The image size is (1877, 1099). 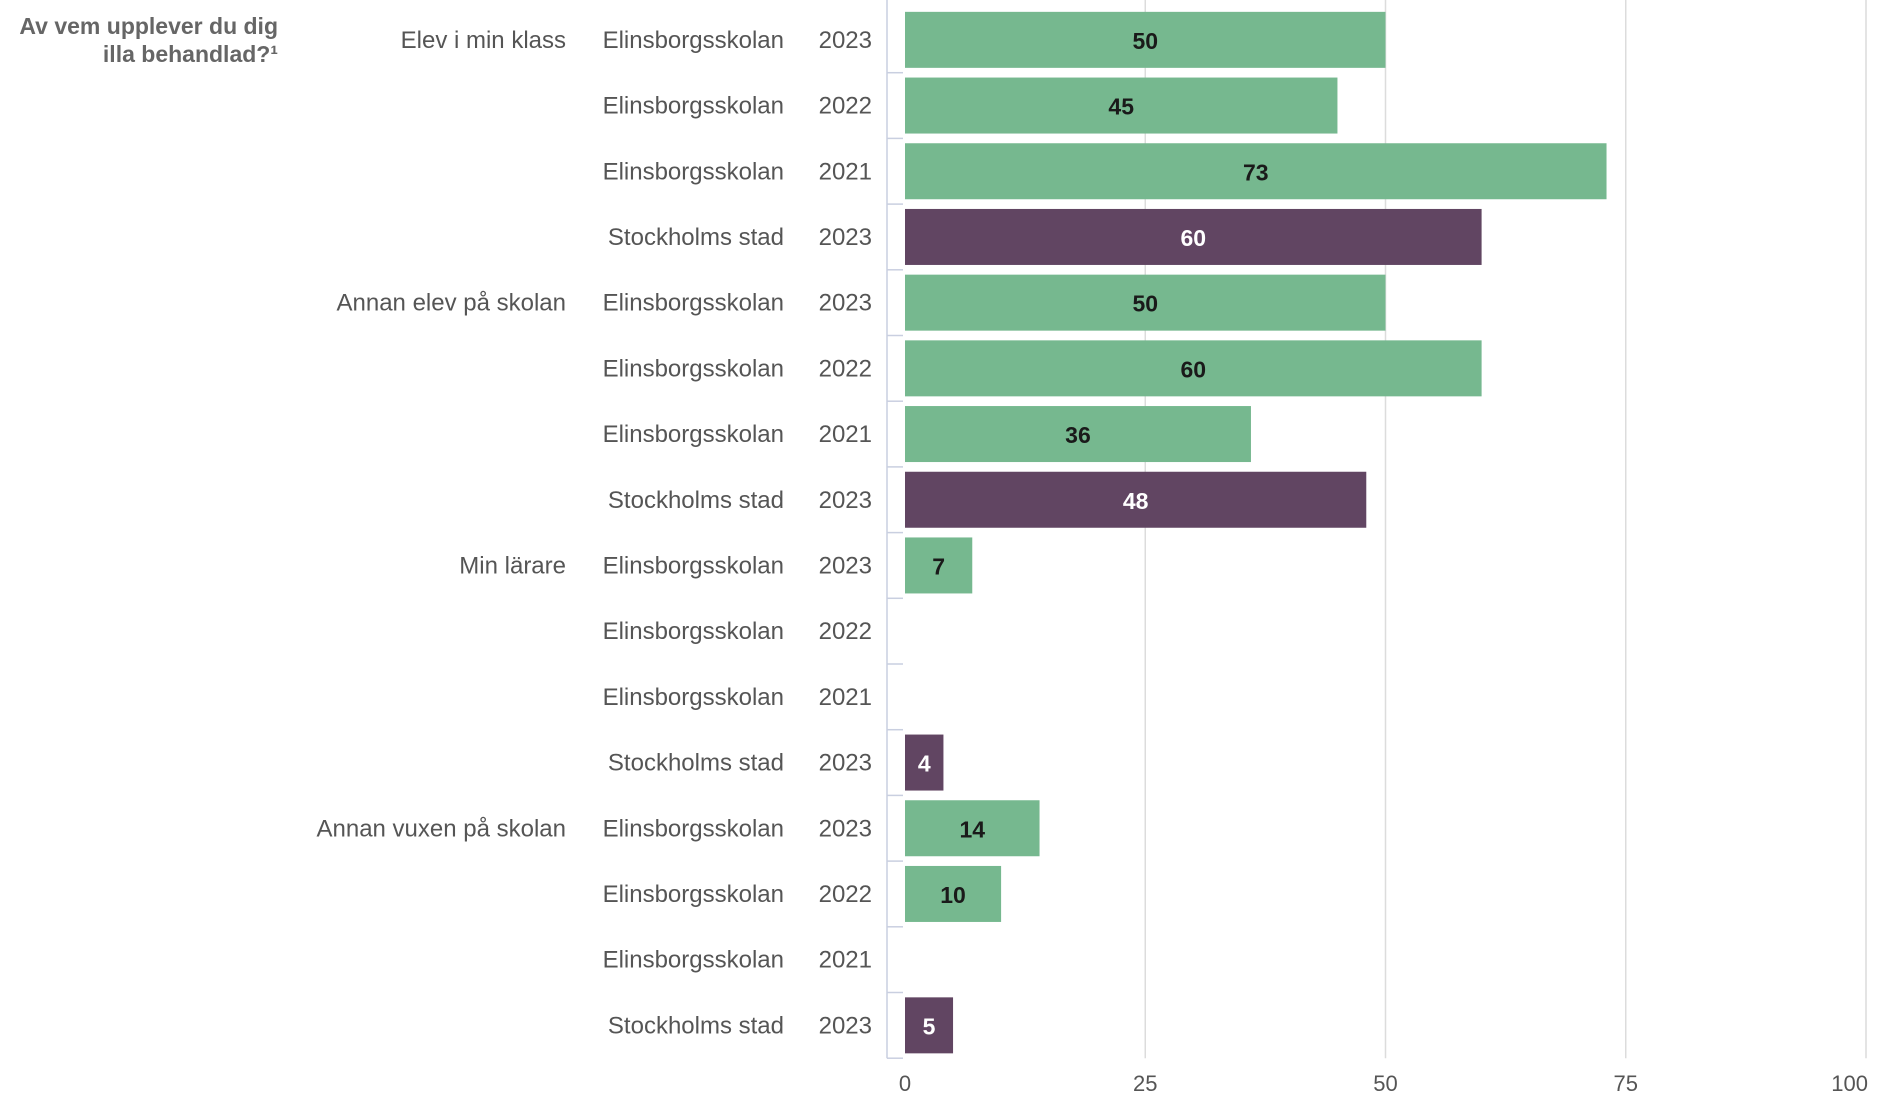 What do you see at coordinates (1626, 1083) in the screenshot?
I see `x-tick-label: 75` at bounding box center [1626, 1083].